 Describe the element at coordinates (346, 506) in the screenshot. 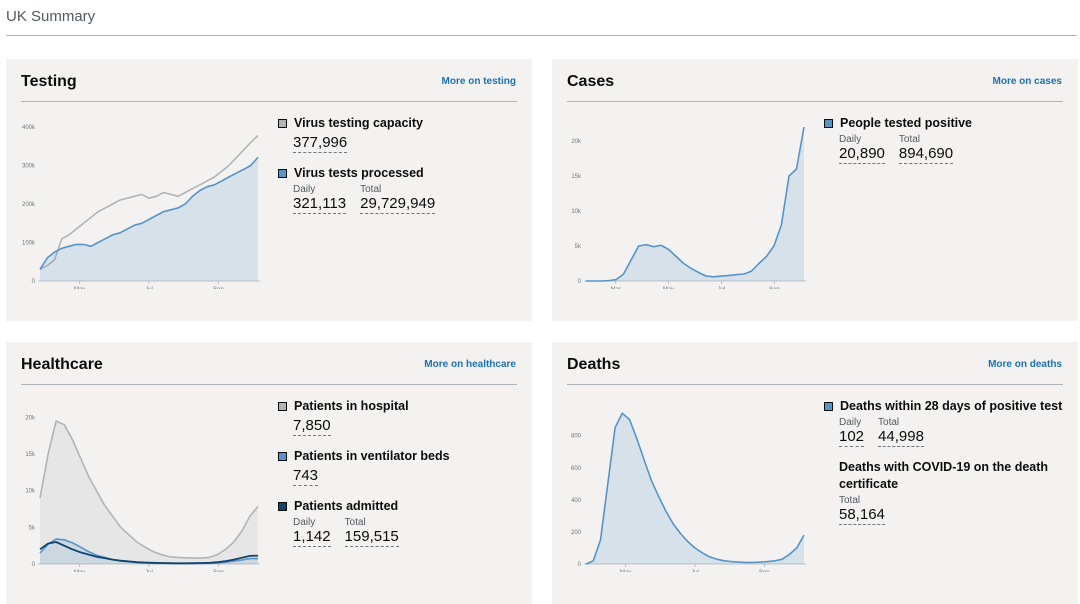

I see `metric-label: Patients admitted` at that location.